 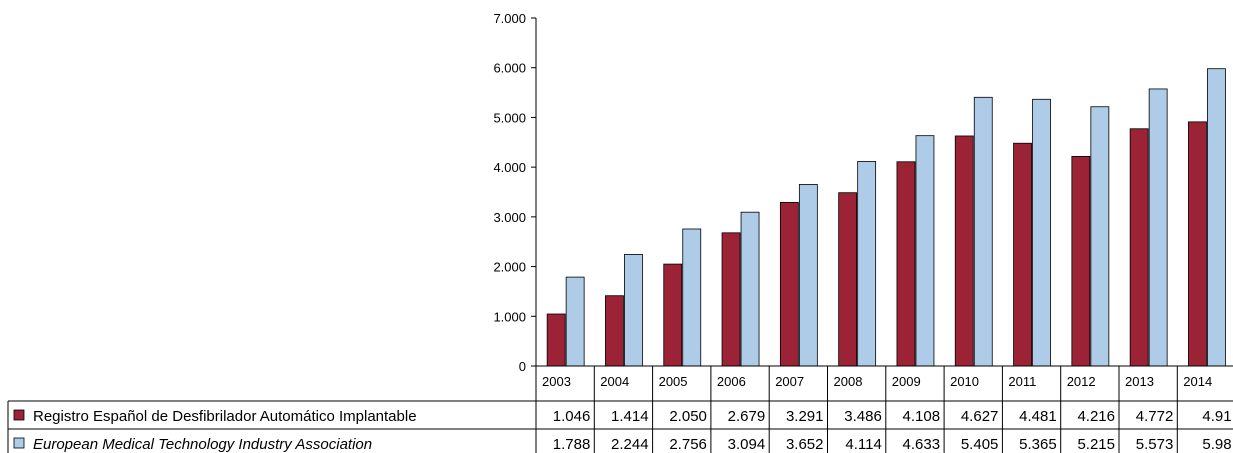 I want to click on cell-value-eucomed: 5.365, so click(x=1038, y=444).